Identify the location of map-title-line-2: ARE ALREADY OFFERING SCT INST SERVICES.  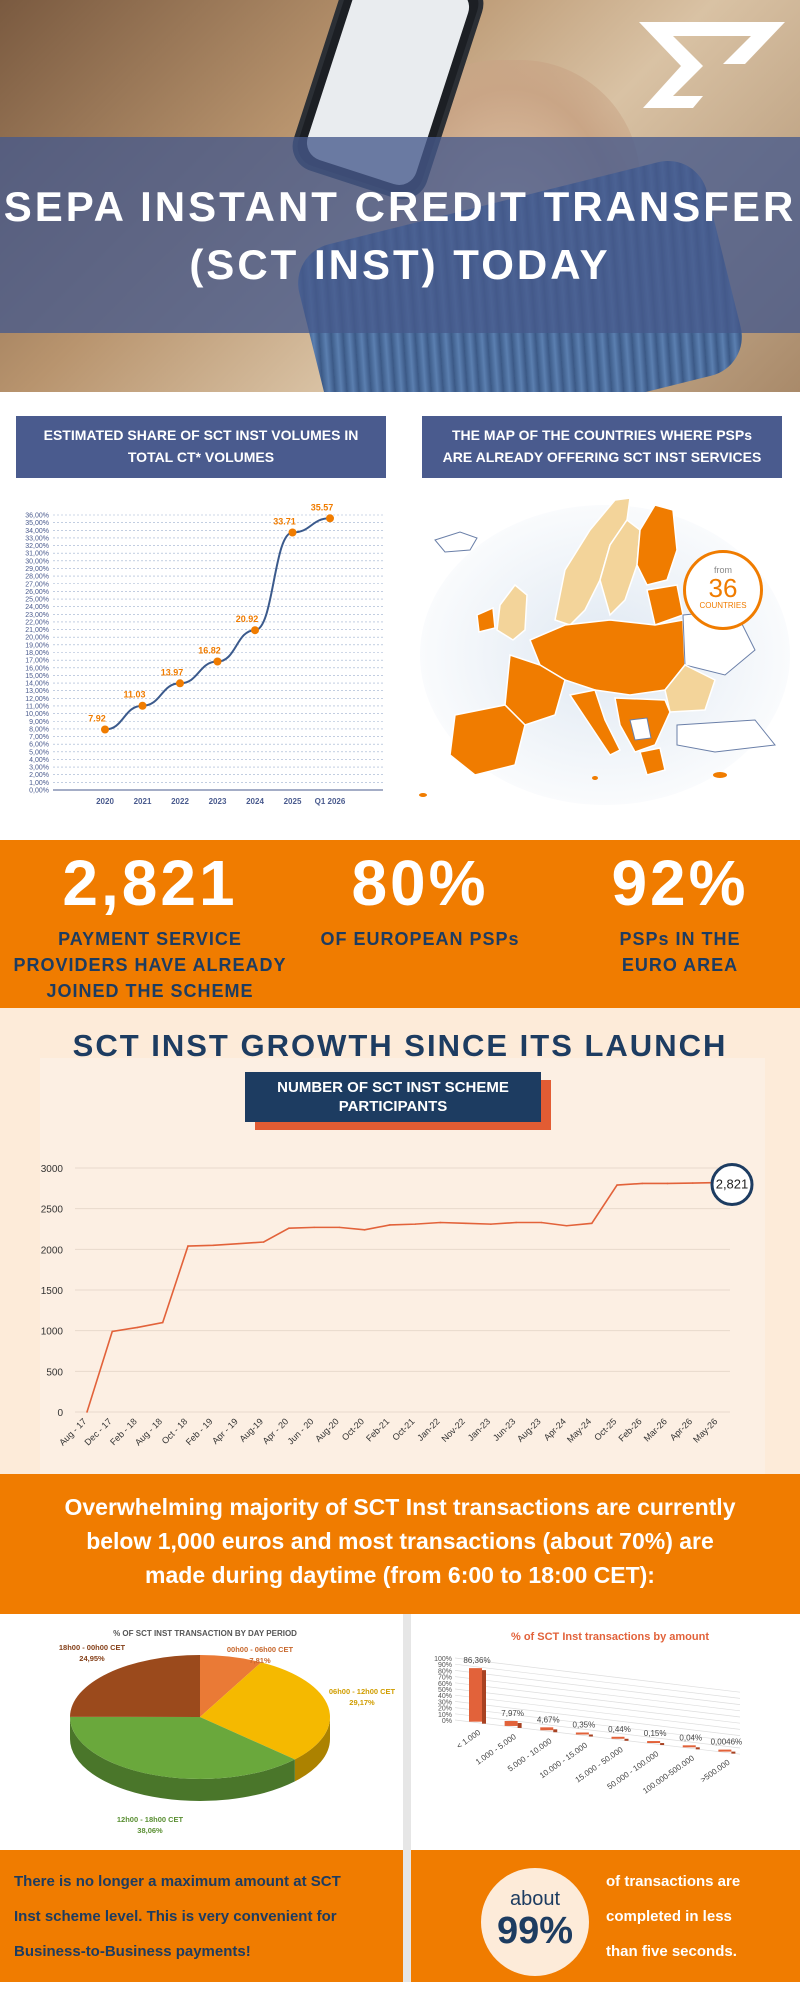
(602, 457).